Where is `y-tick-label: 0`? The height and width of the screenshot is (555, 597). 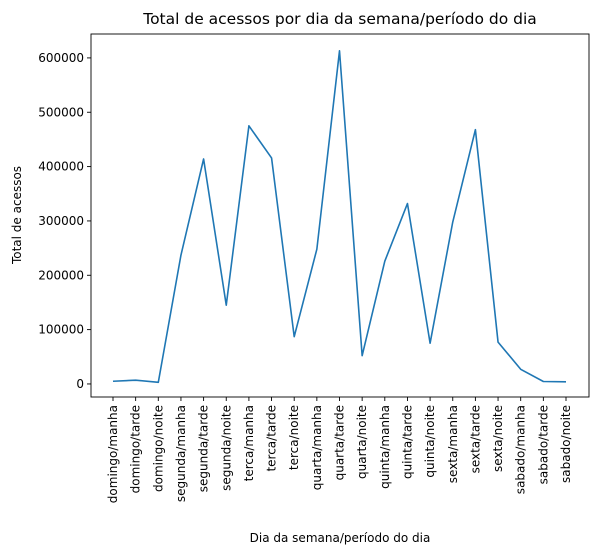 y-tick-label: 0 is located at coordinates (80, 384).